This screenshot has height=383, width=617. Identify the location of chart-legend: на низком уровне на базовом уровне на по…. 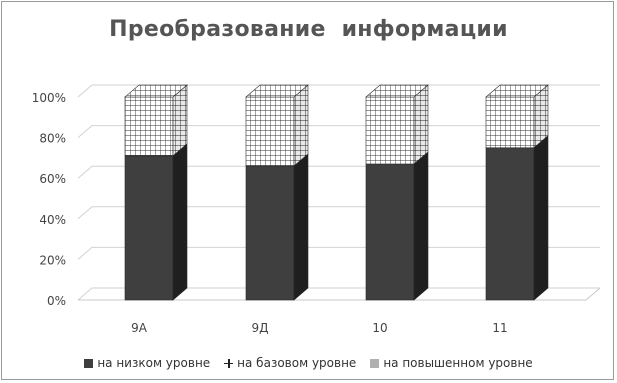
(308, 363).